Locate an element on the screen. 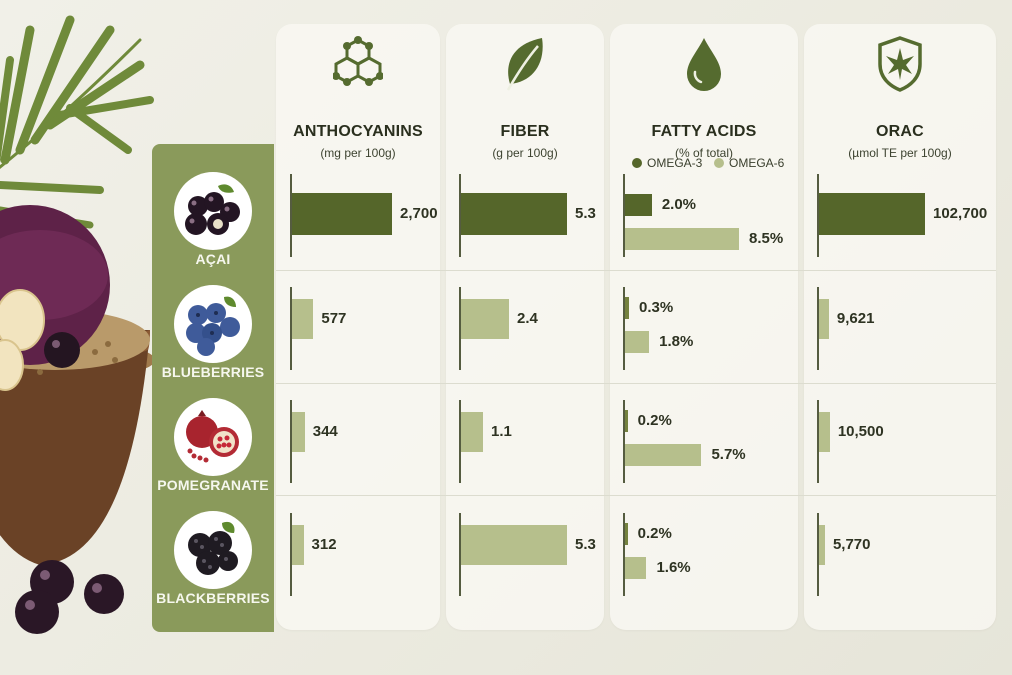  value-label-anthocyanins-pomegranate: 344 is located at coordinates (325, 431).